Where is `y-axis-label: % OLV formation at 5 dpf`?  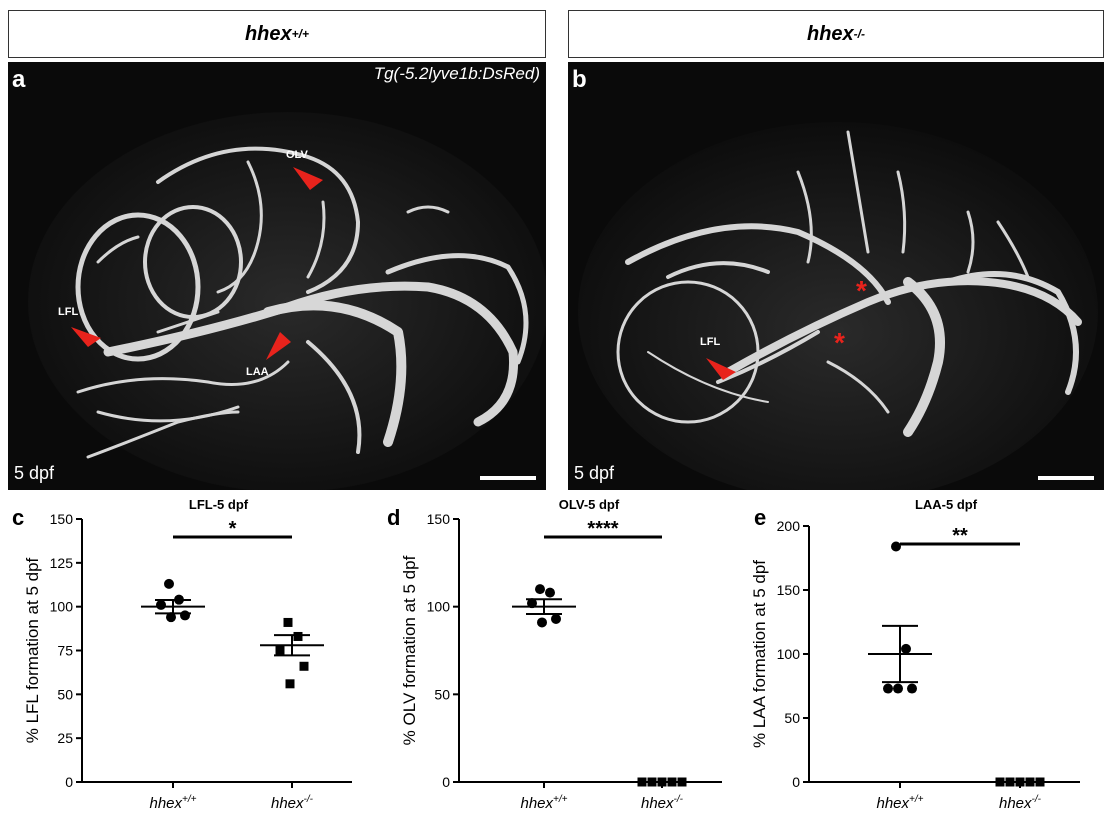
y-axis-label: % OLV formation at 5 dpf is located at coordinates (409, 650).